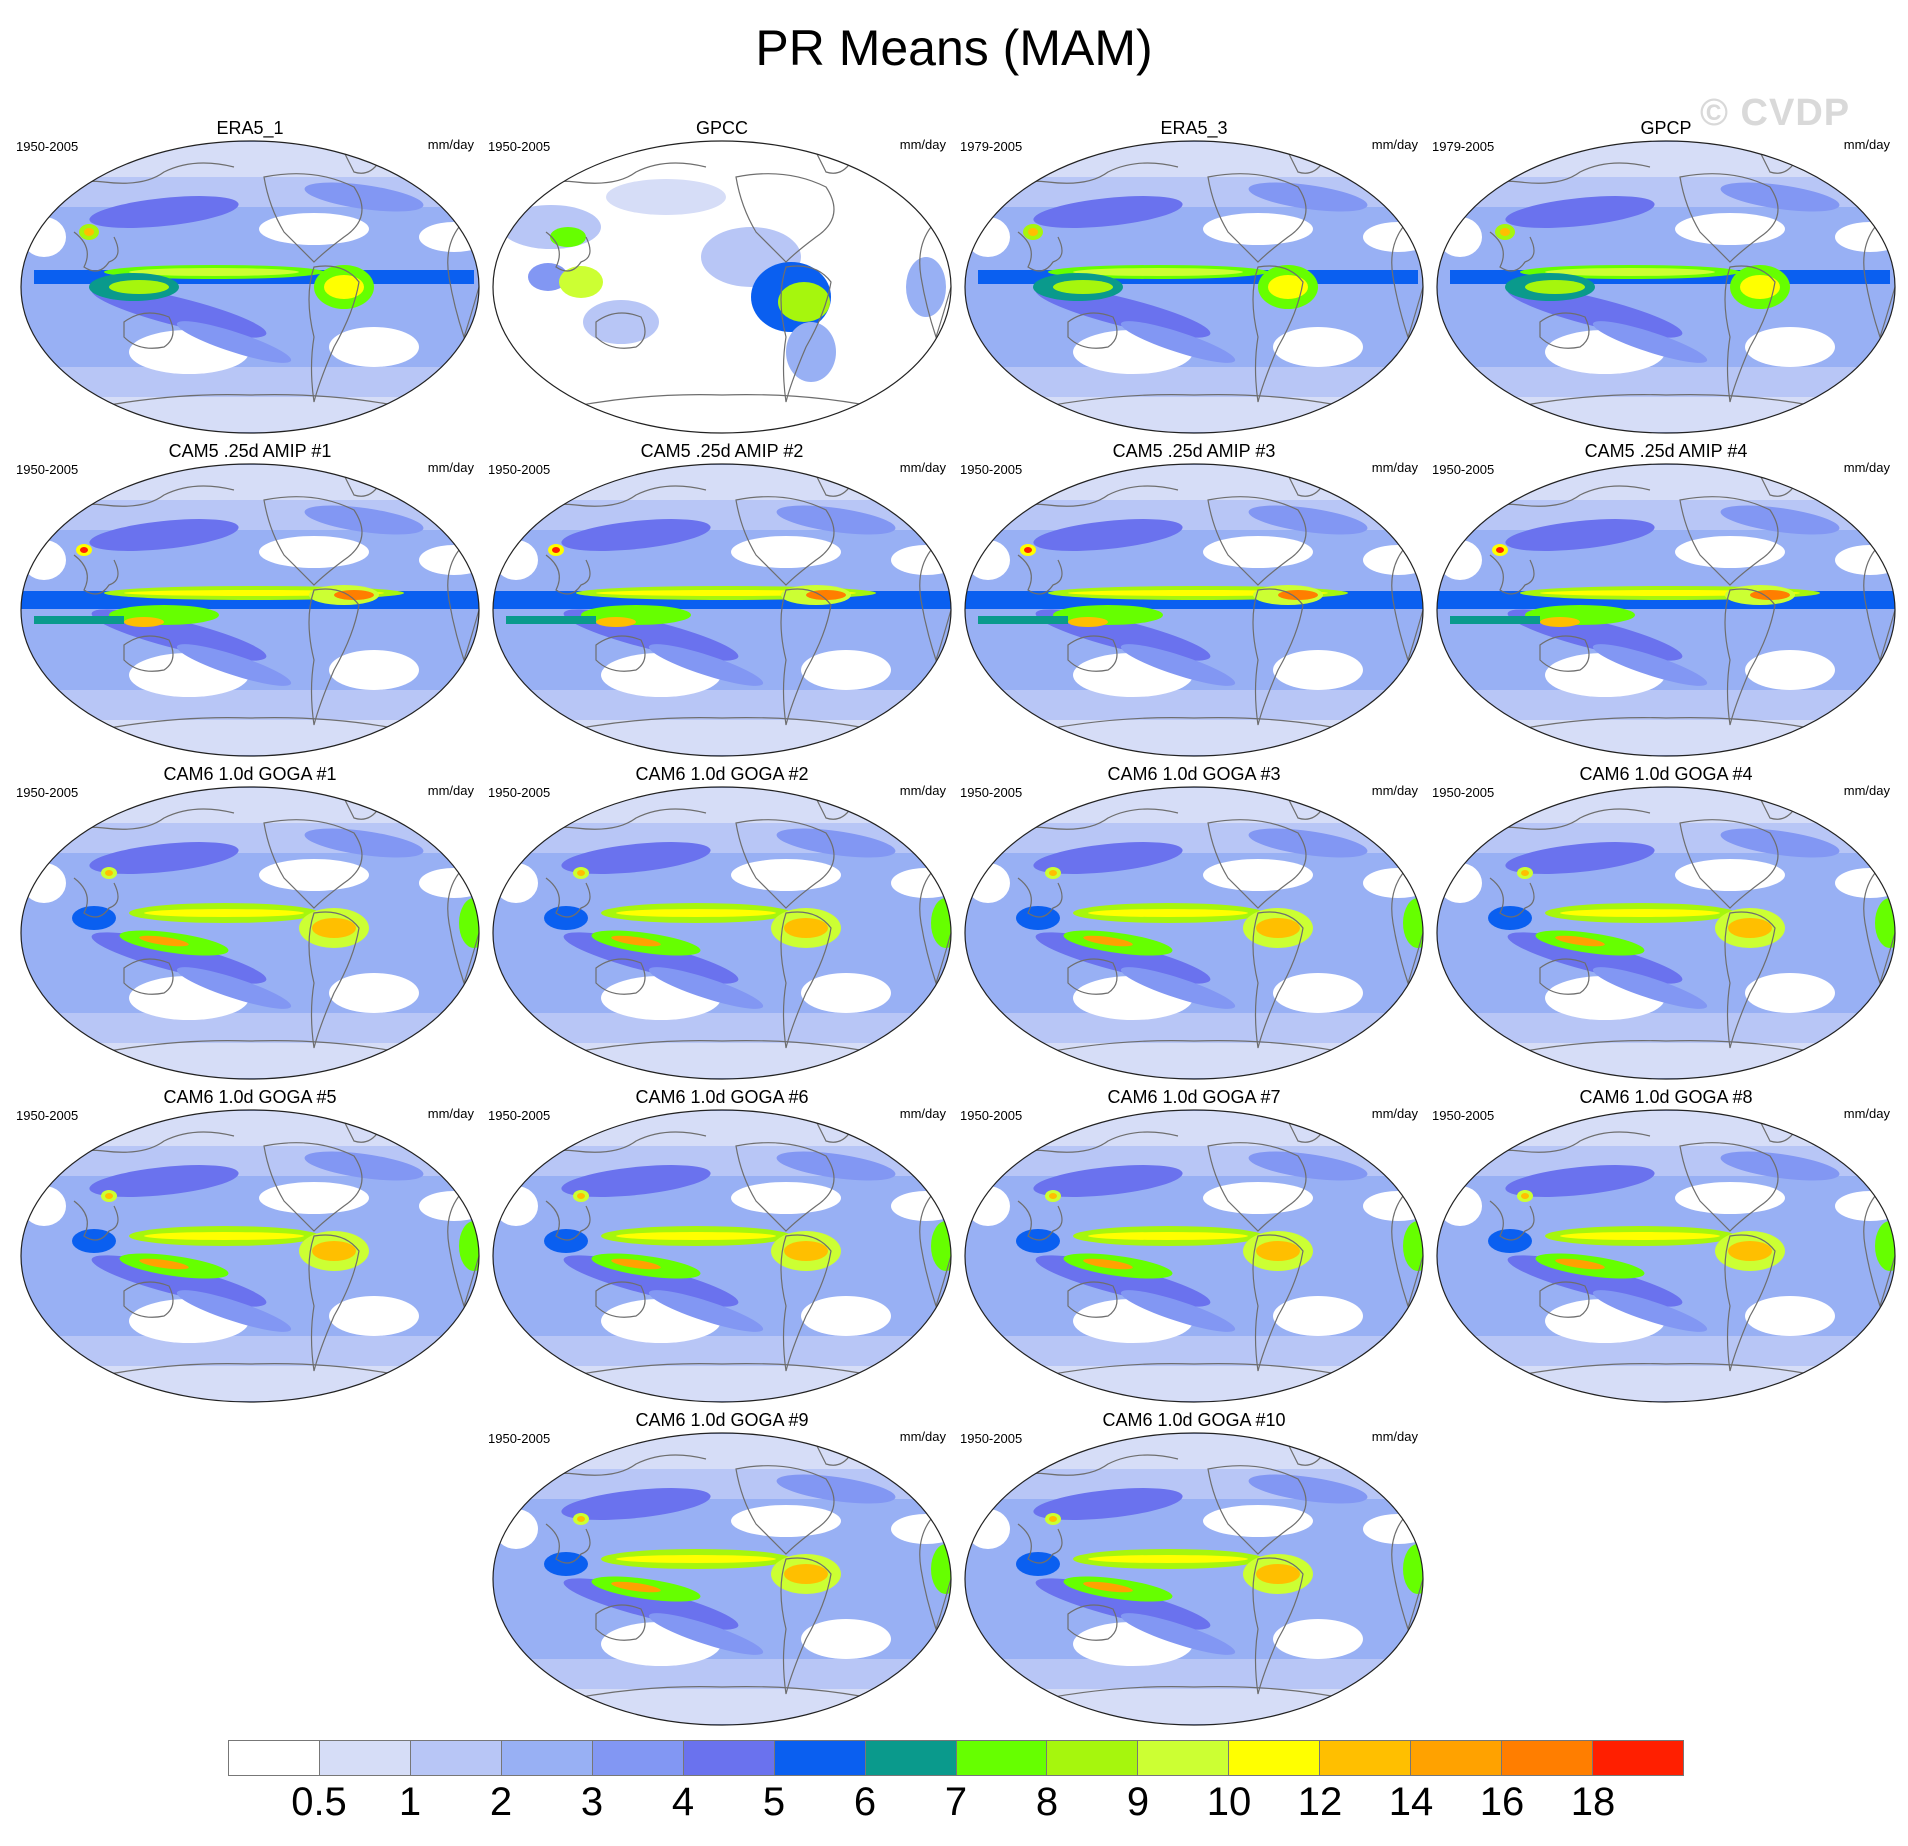 The width and height of the screenshot is (1908, 1846). Describe the element at coordinates (865, 1802) in the screenshot. I see `colorbar-label: 6` at that location.